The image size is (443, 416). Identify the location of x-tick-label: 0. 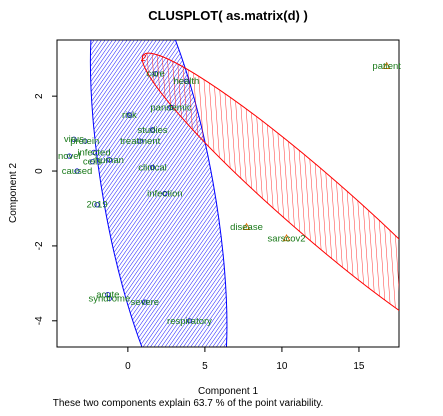
(128, 366).